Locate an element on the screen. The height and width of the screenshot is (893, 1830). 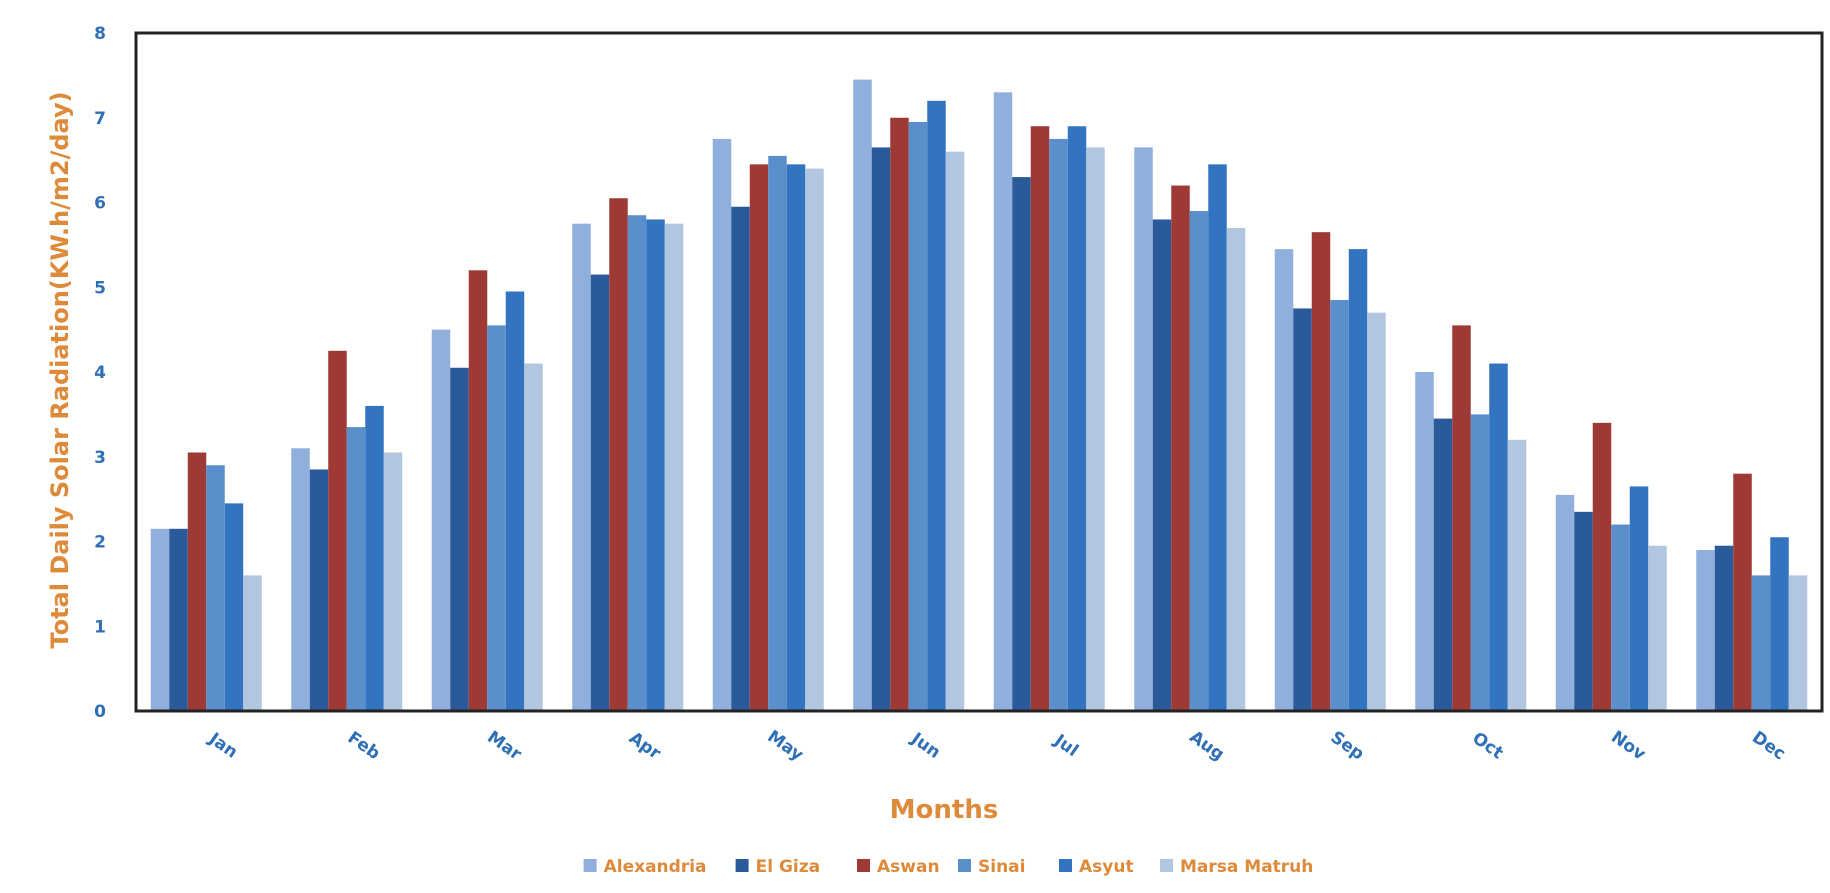
bar-may-asyut is located at coordinates (796, 438).